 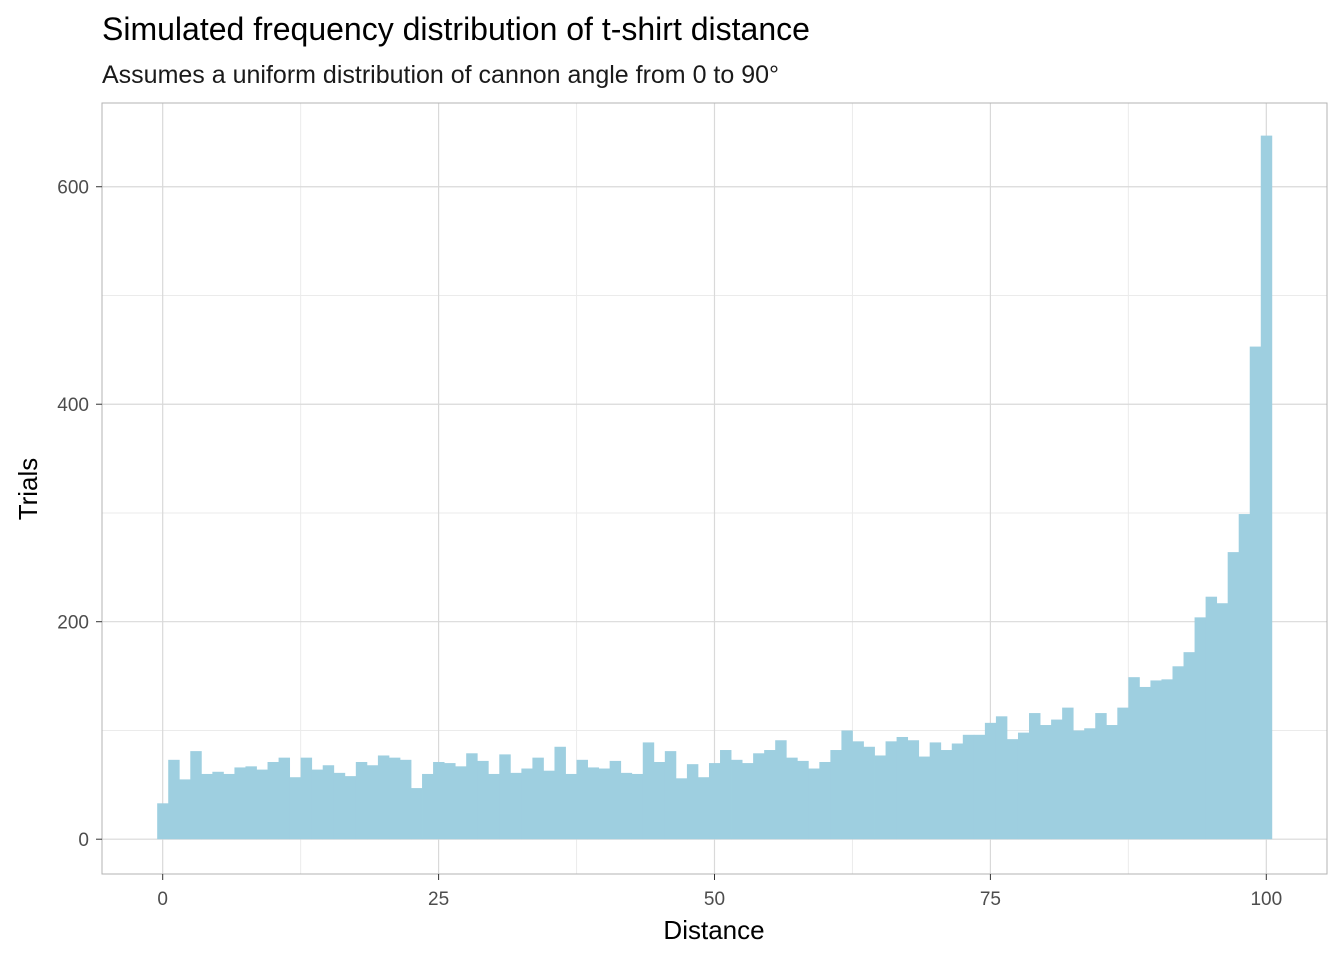 I want to click on x-axis-ticks: 0 25 50 75 100, so click(x=719, y=892).